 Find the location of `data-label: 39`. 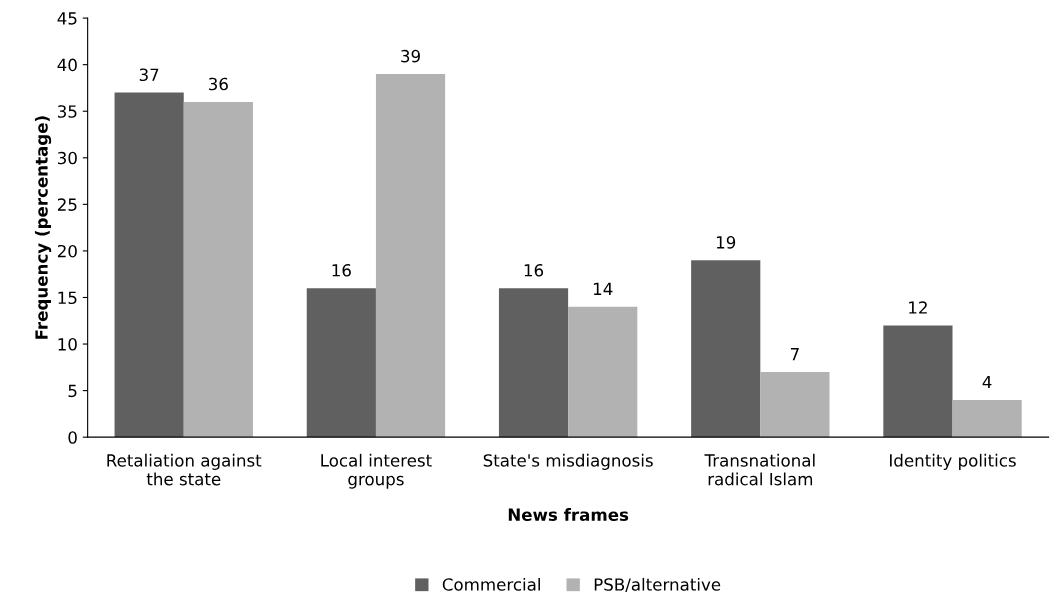

data-label: 39 is located at coordinates (410, 56).